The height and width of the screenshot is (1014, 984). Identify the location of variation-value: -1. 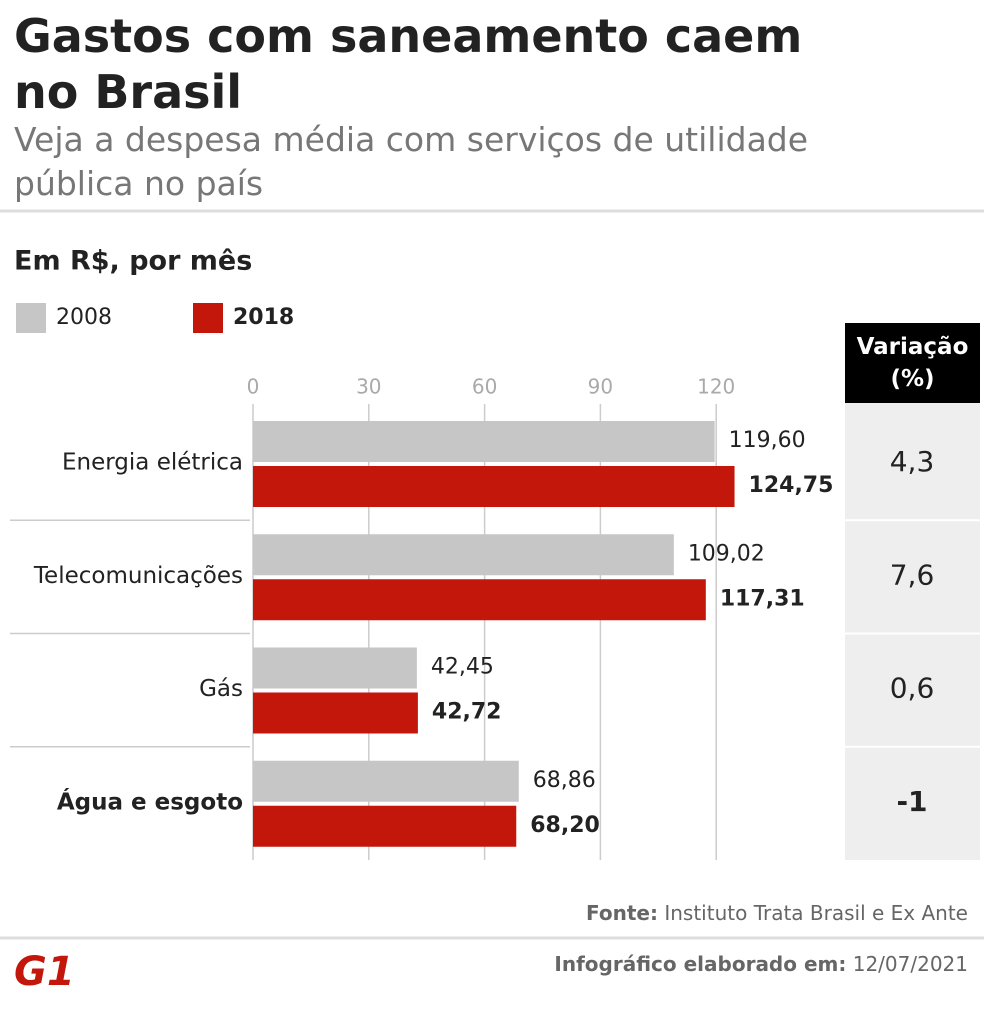
(911, 801).